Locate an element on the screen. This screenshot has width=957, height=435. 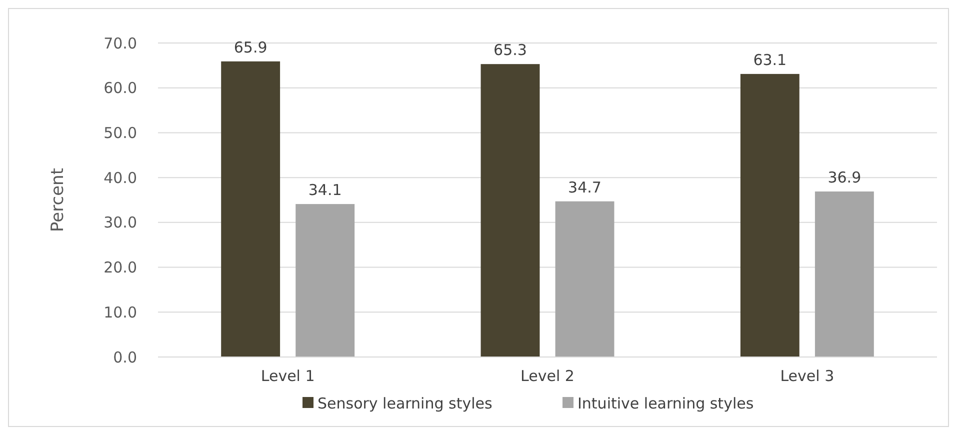
data-label: 63.1 is located at coordinates (770, 59).